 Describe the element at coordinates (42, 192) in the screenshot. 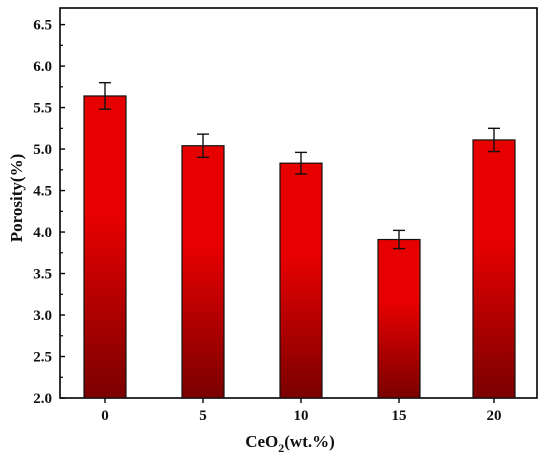

I see `y-tick-label: 4.5` at that location.